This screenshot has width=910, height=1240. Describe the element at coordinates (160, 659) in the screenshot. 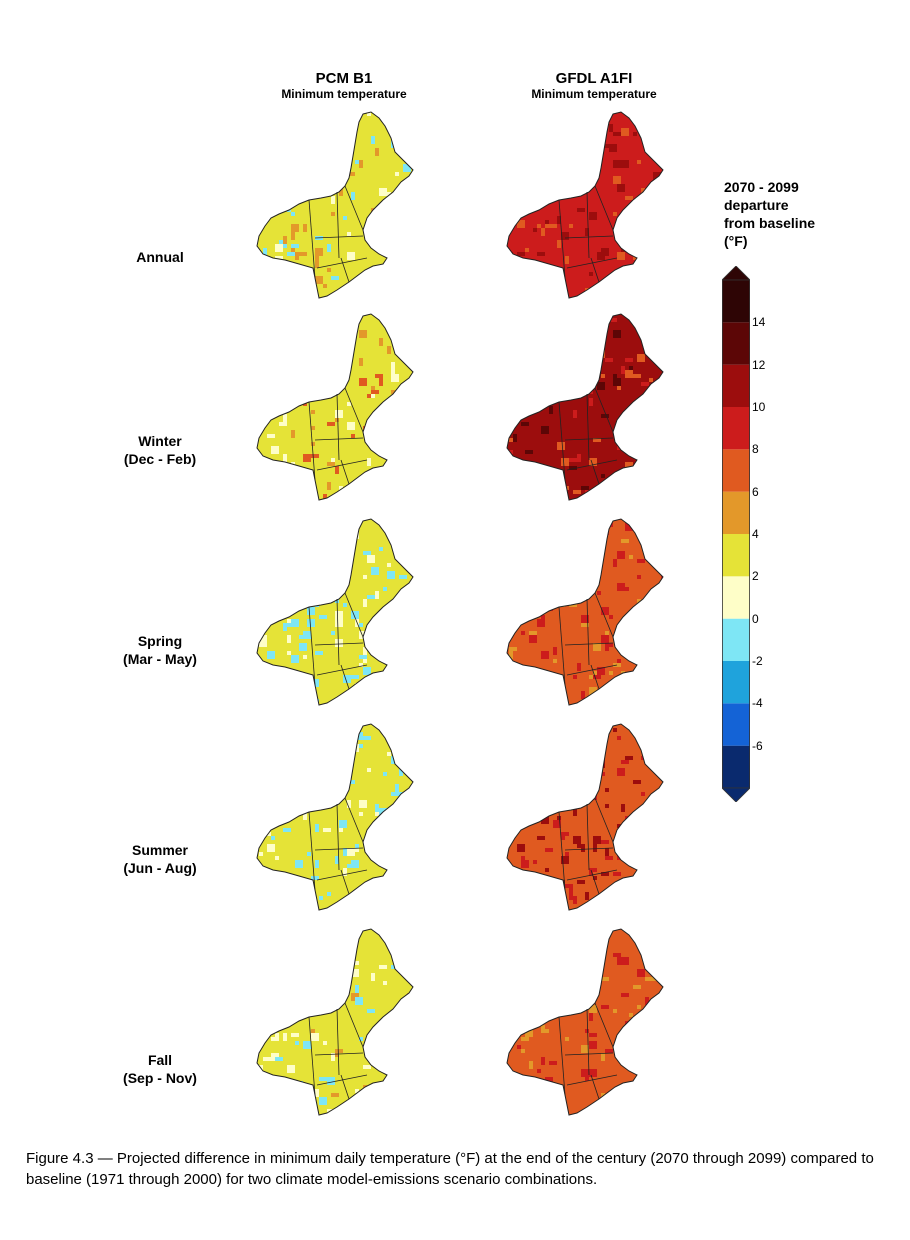

I see `row-label-line2: (Mar - May)` at that location.